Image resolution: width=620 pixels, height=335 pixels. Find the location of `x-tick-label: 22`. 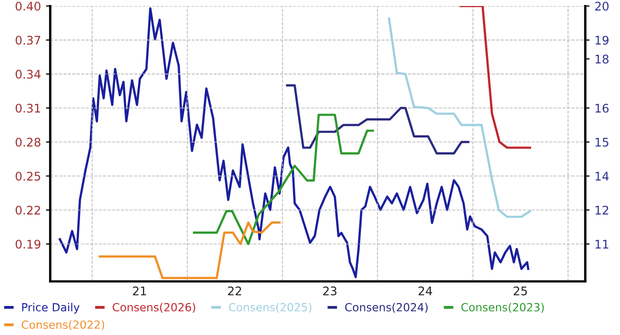

x-tick-label: 22 is located at coordinates (235, 291).